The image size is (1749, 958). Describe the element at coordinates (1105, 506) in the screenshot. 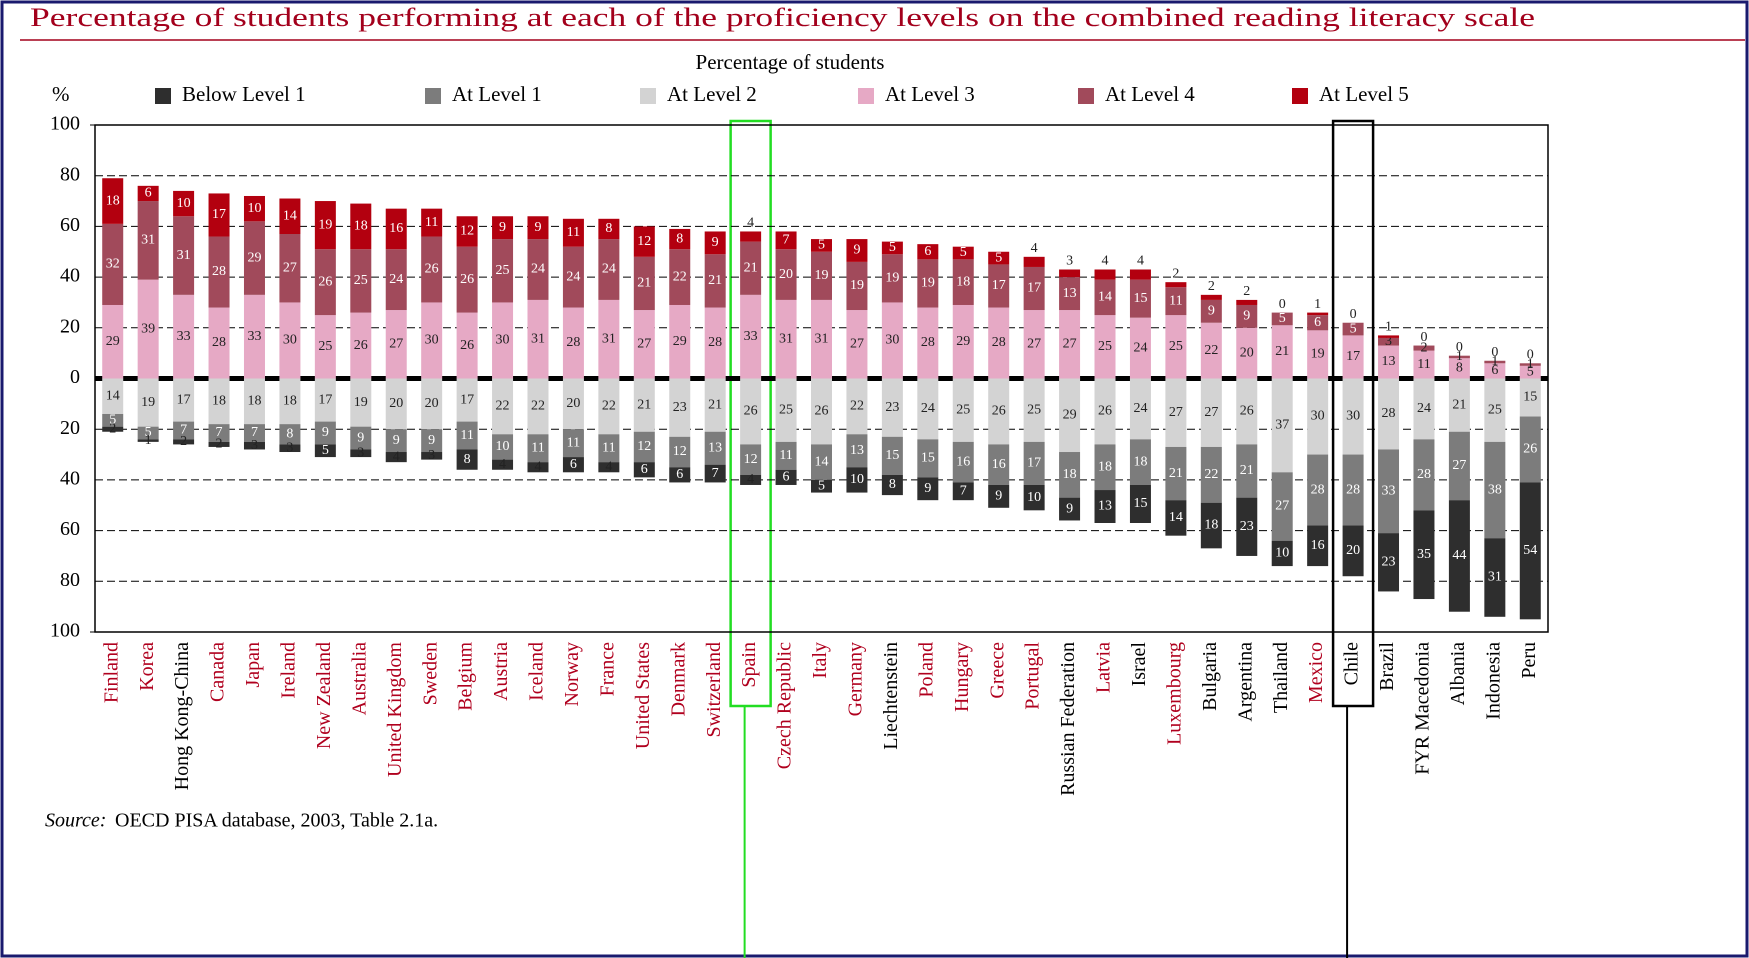

I see `data-label: 13` at that location.